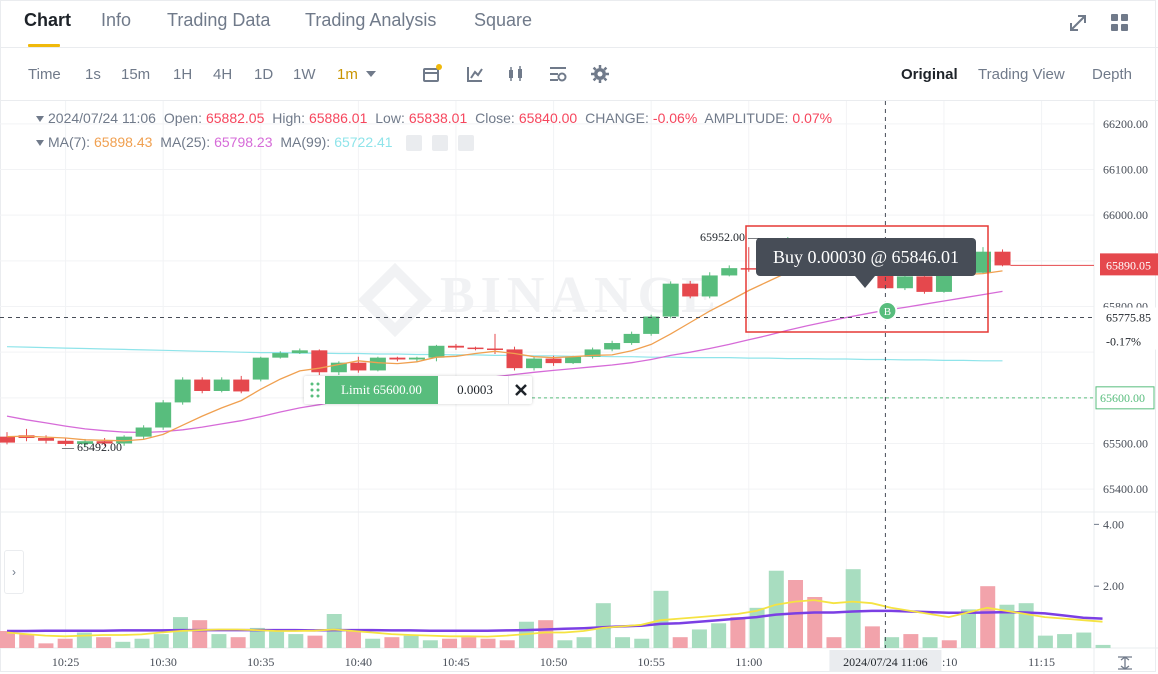 This screenshot has width=1158, height=674. What do you see at coordinates (1123, 342) in the screenshot?
I see `crosshair-pct-label: -0.17%` at bounding box center [1123, 342].